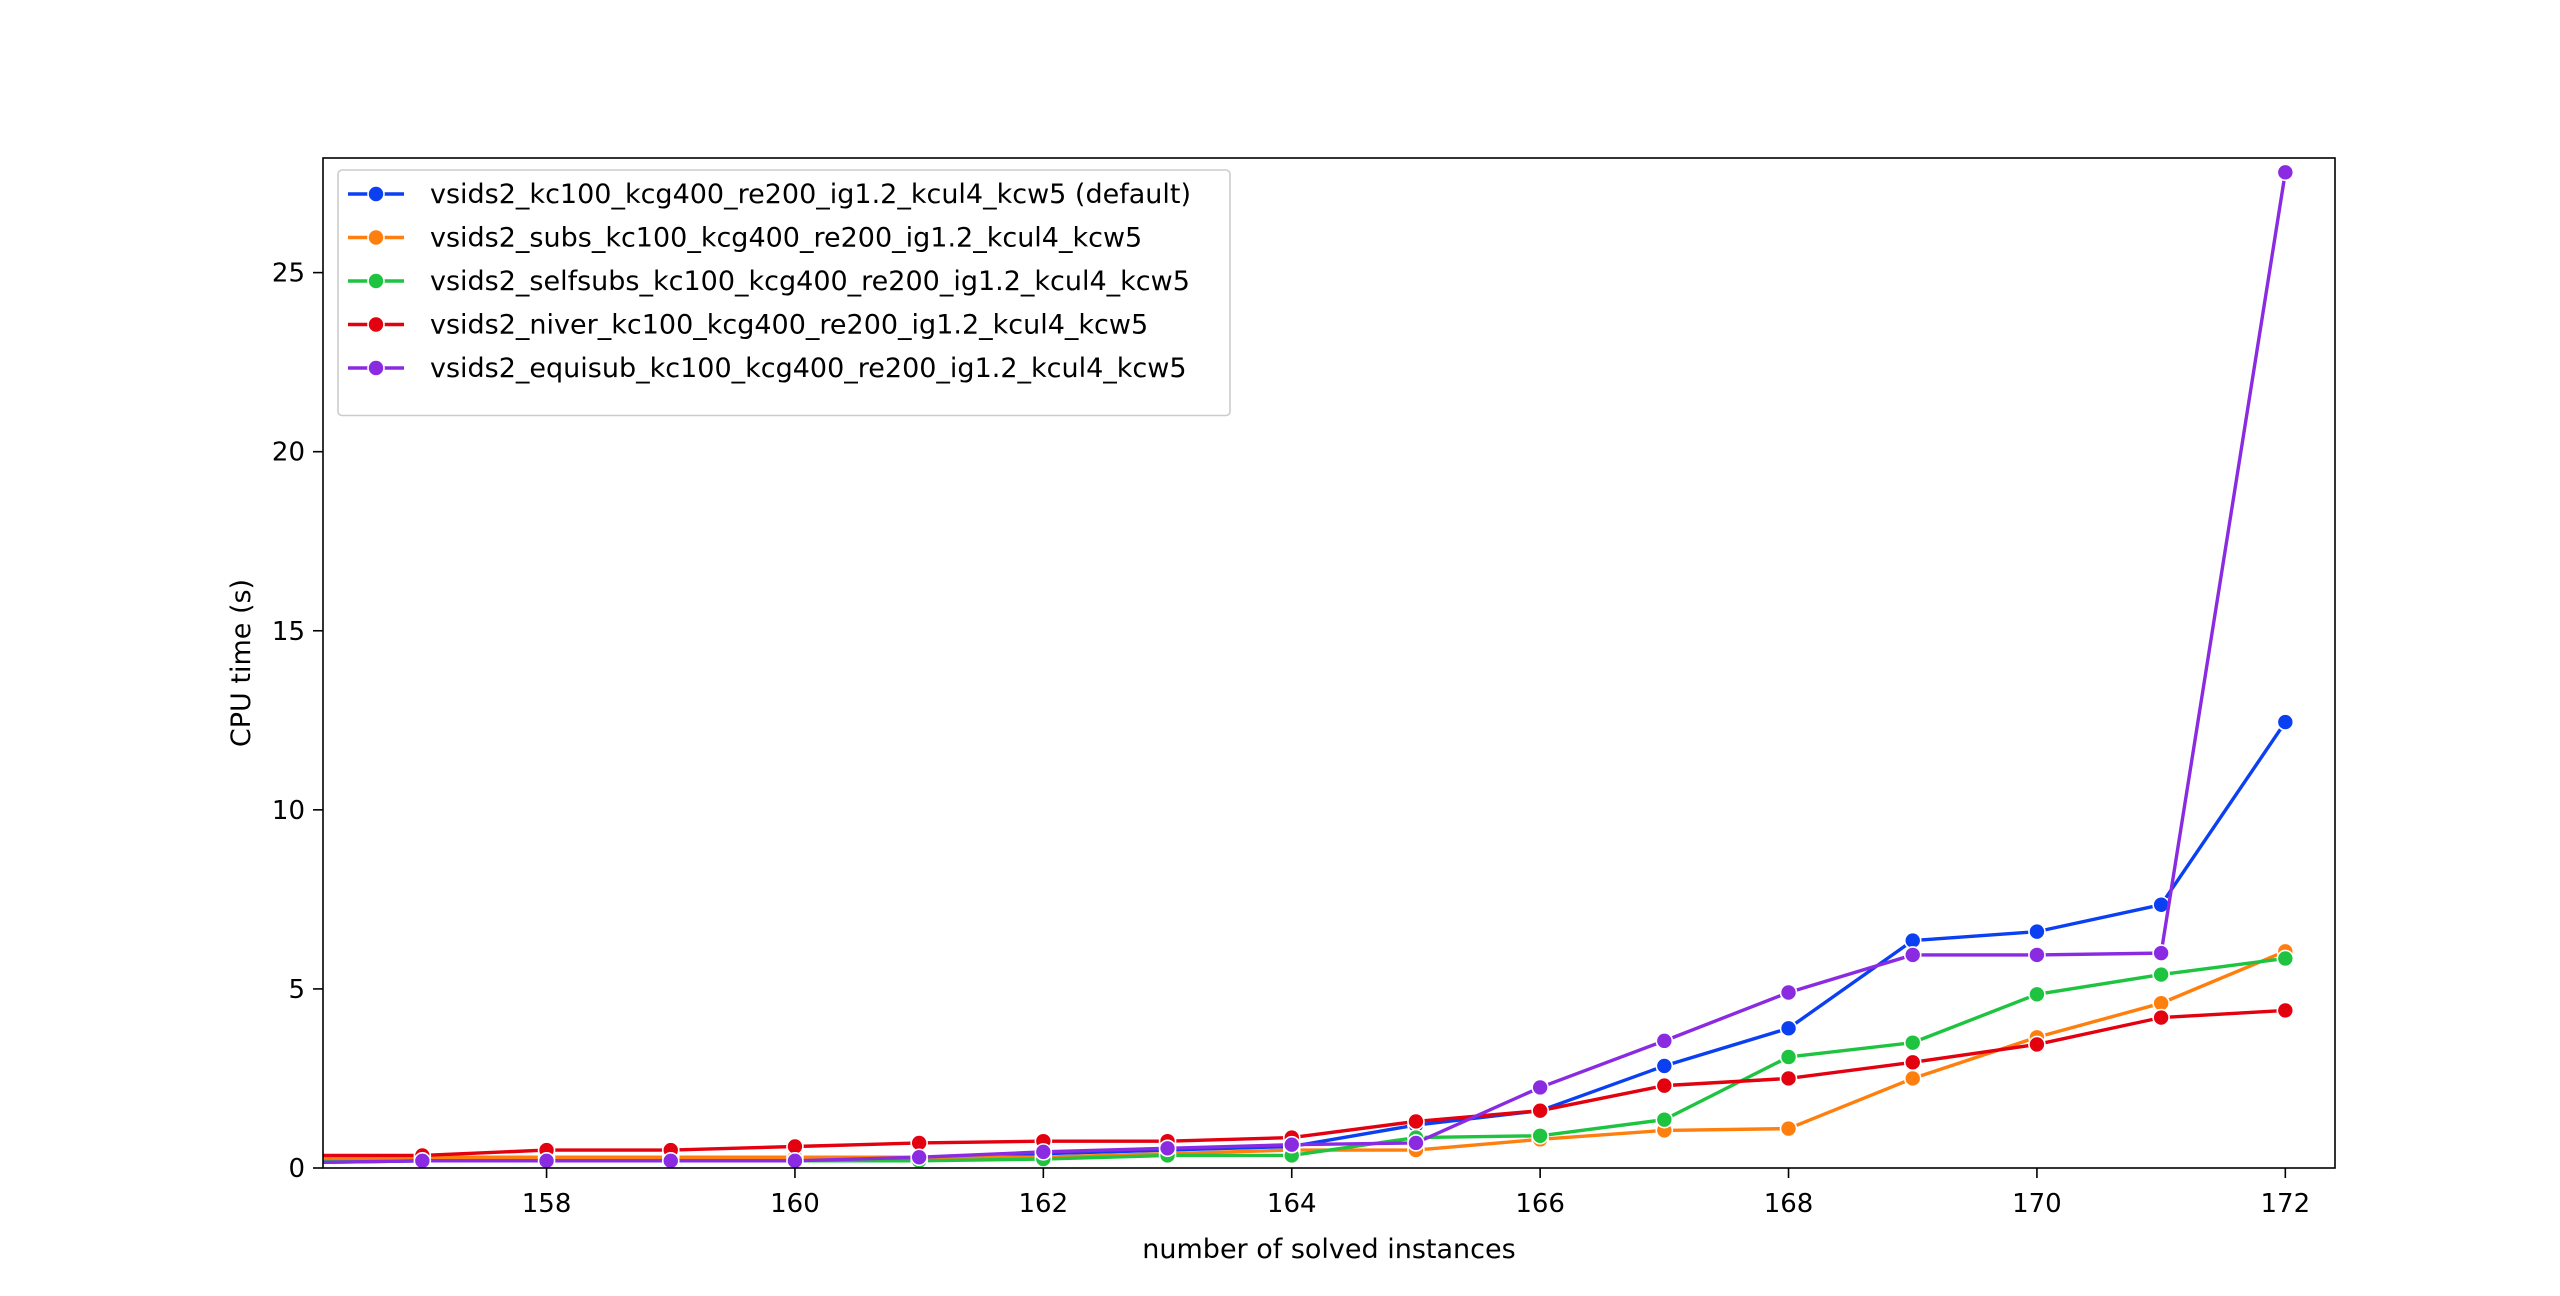  What do you see at coordinates (1416, 1193) in the screenshot?
I see `x-axis: 158 160 162 164 166 168 170 172` at bounding box center [1416, 1193].